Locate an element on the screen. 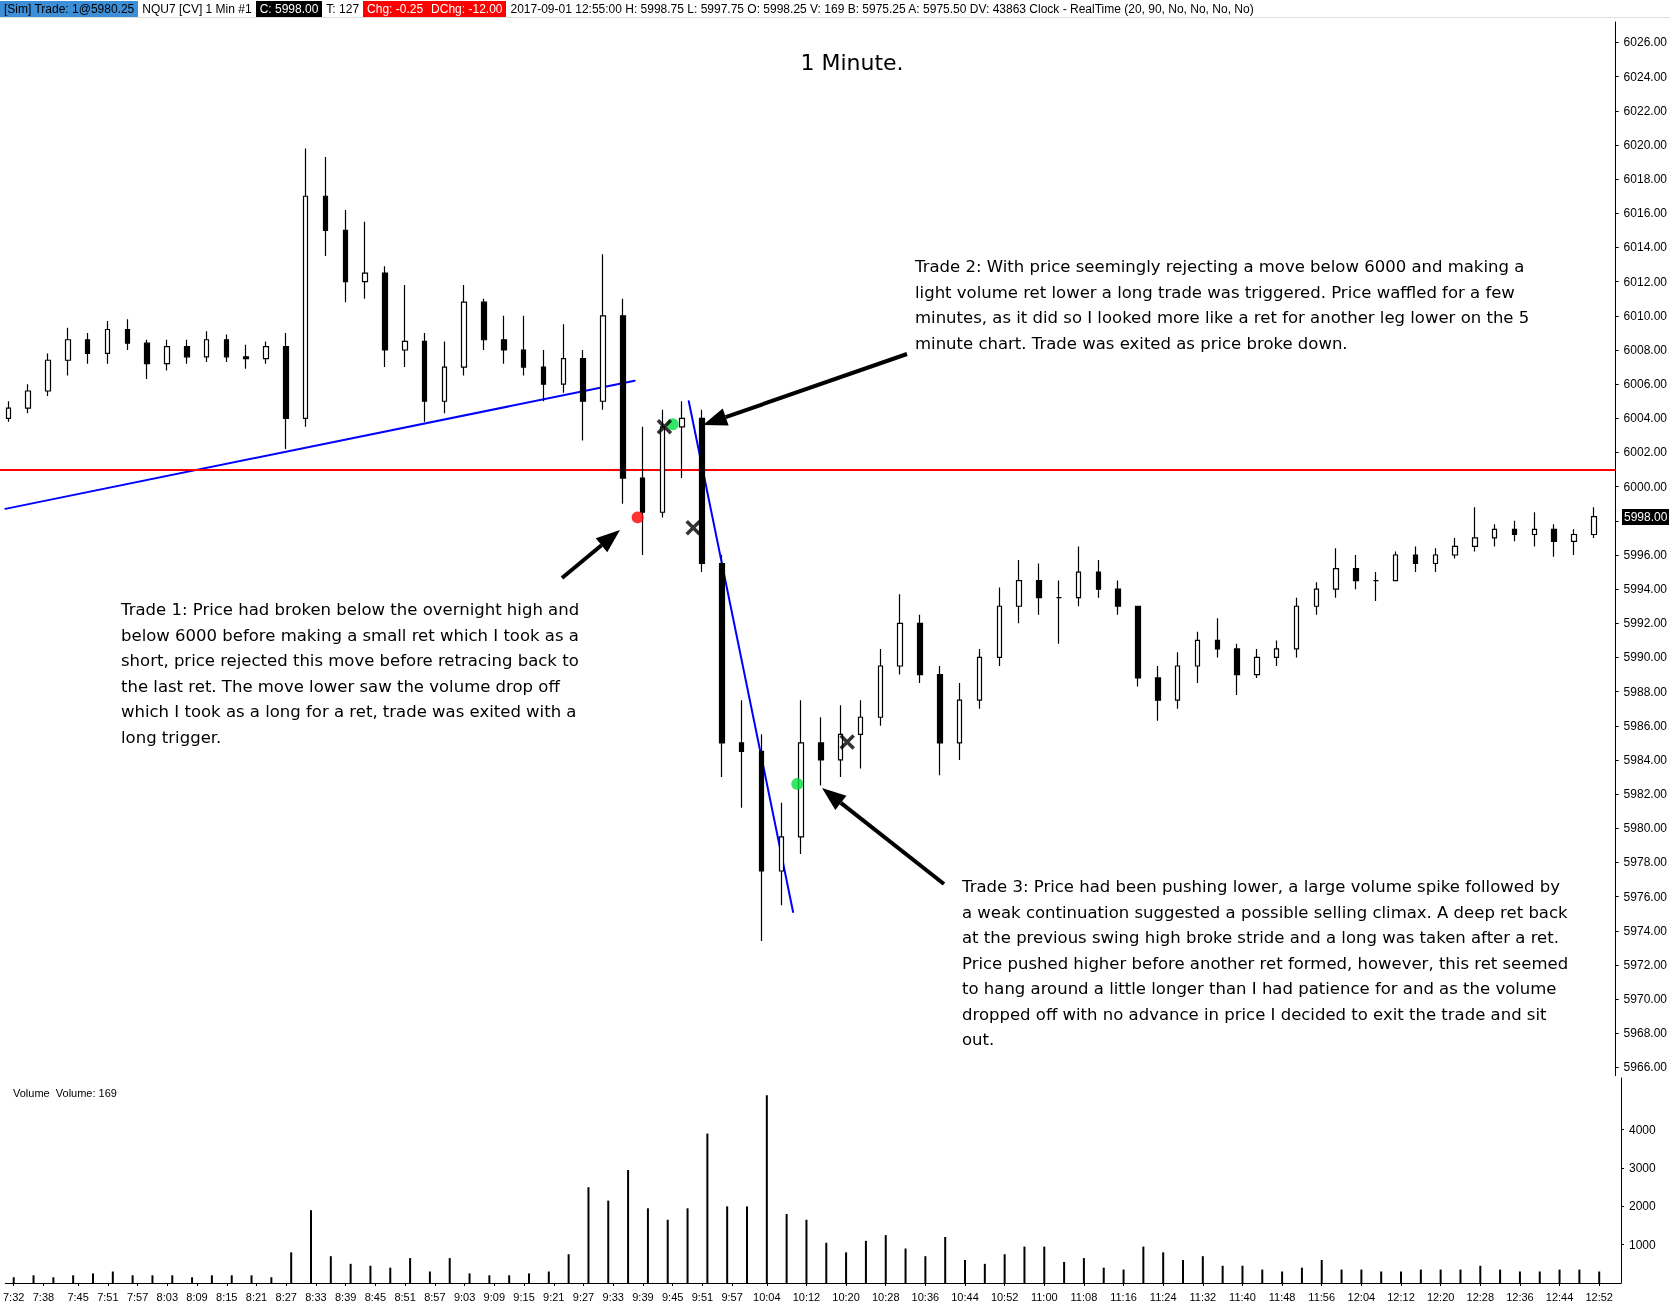 The height and width of the screenshot is (1304, 1670). annotation: Trade 2: With price seemingly rejecting a move below 6000 and making a light volume ret lower a long trade was triggered. Price waffled for a few minutes, as it did so I looked more like a ret for another leg lower on the 5 minute chart. Trade was exited as price broke down. is located at coordinates (1223, 305).